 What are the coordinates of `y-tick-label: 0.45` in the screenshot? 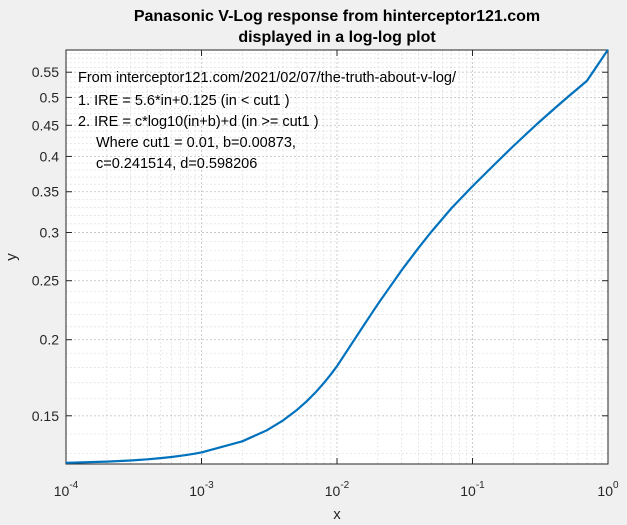 It's located at (45, 125).